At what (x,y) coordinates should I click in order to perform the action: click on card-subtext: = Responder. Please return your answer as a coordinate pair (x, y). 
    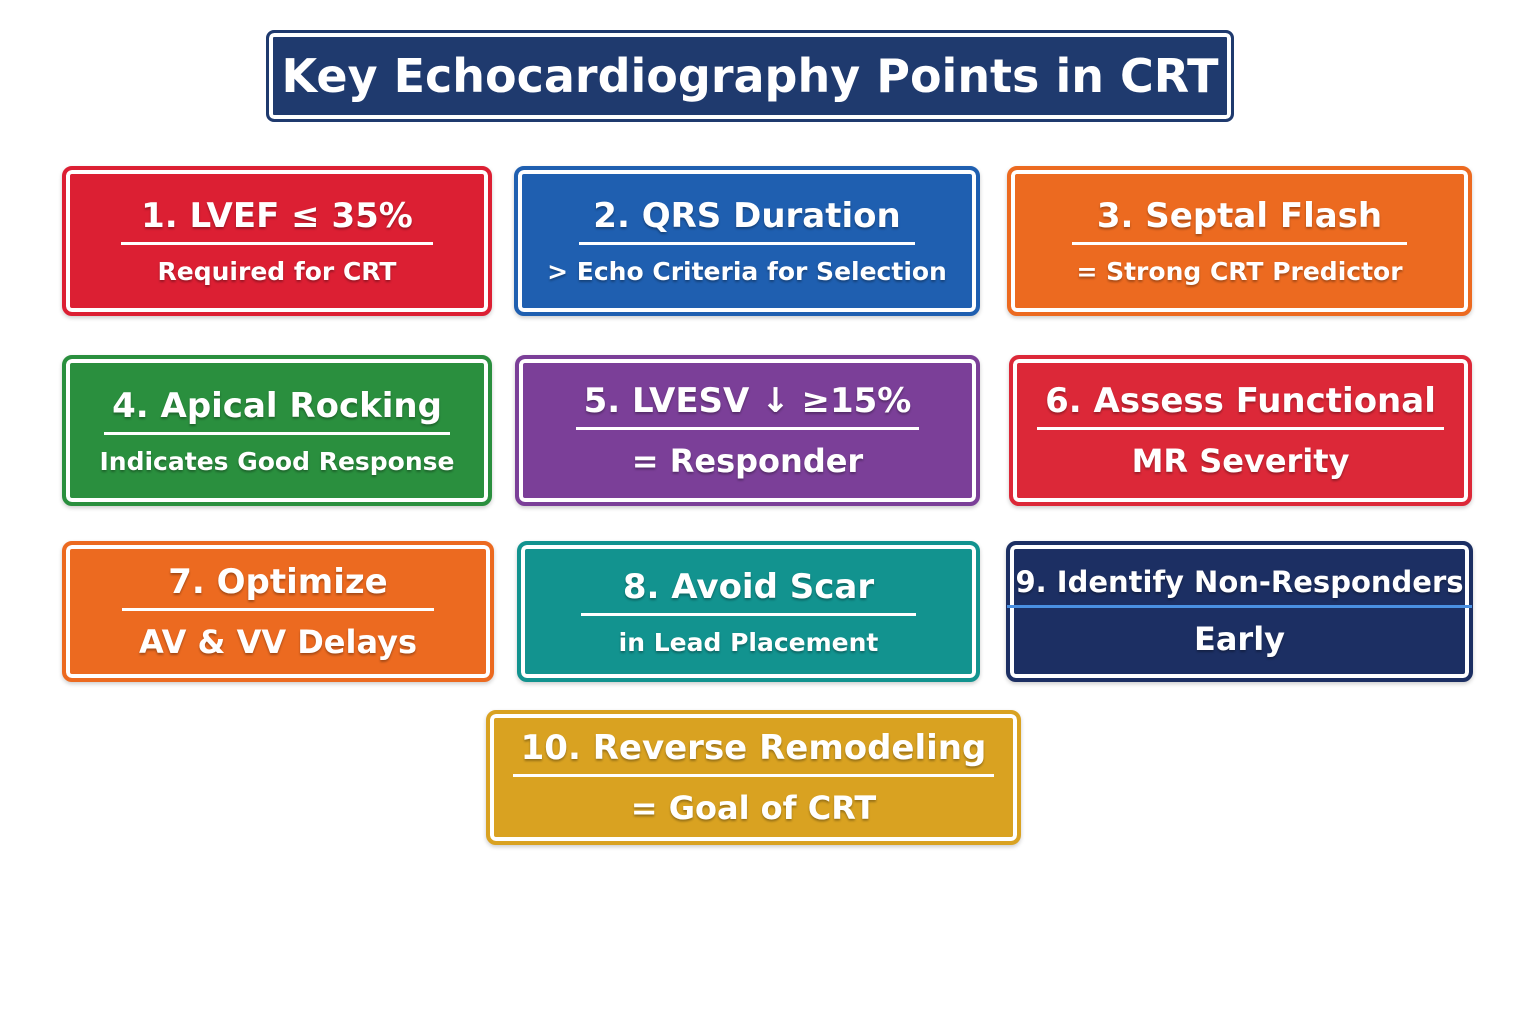
    Looking at the image, I should click on (747, 461).